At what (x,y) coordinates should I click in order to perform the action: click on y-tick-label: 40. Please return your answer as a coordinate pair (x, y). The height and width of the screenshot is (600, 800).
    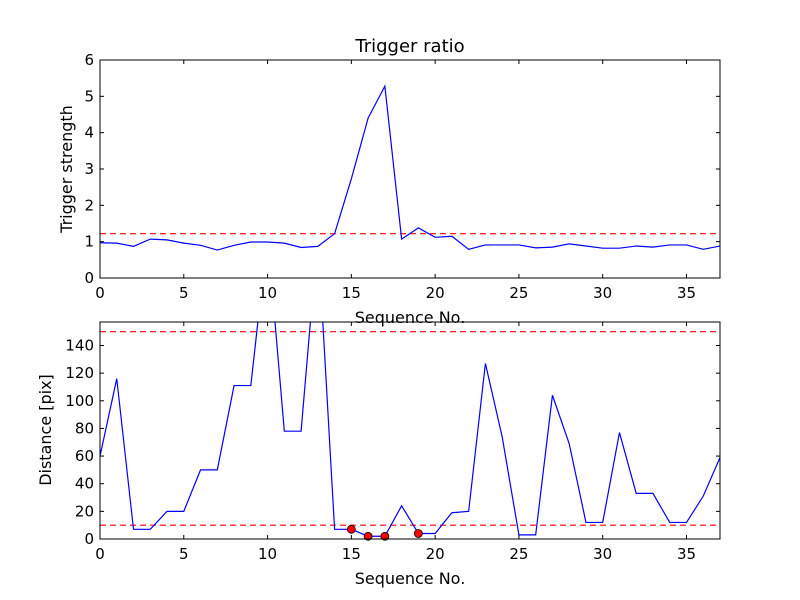
    Looking at the image, I should click on (84, 484).